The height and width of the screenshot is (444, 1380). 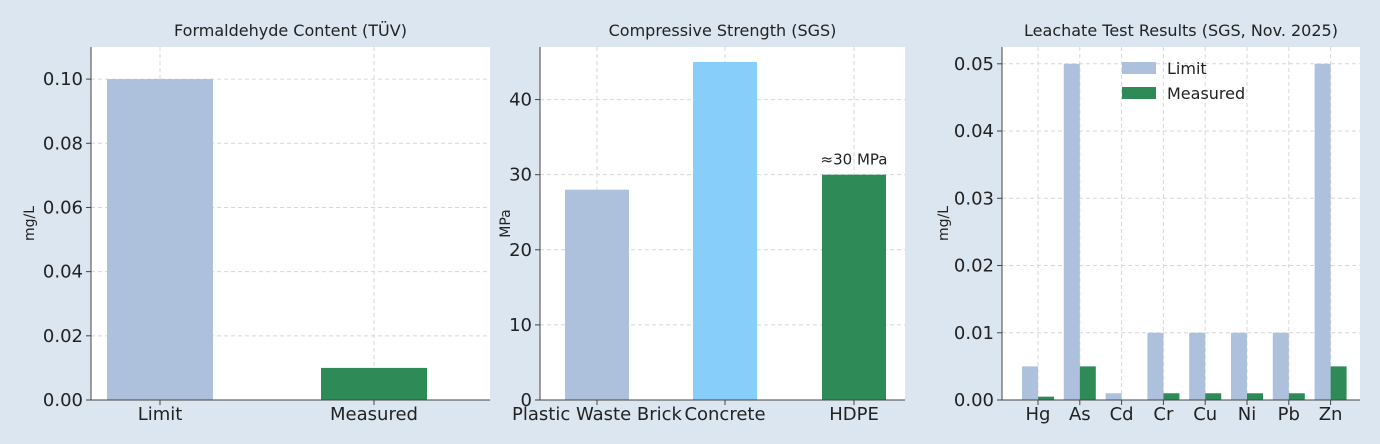 What do you see at coordinates (63, 143) in the screenshot?
I see `y-tick-label: 0.08` at bounding box center [63, 143].